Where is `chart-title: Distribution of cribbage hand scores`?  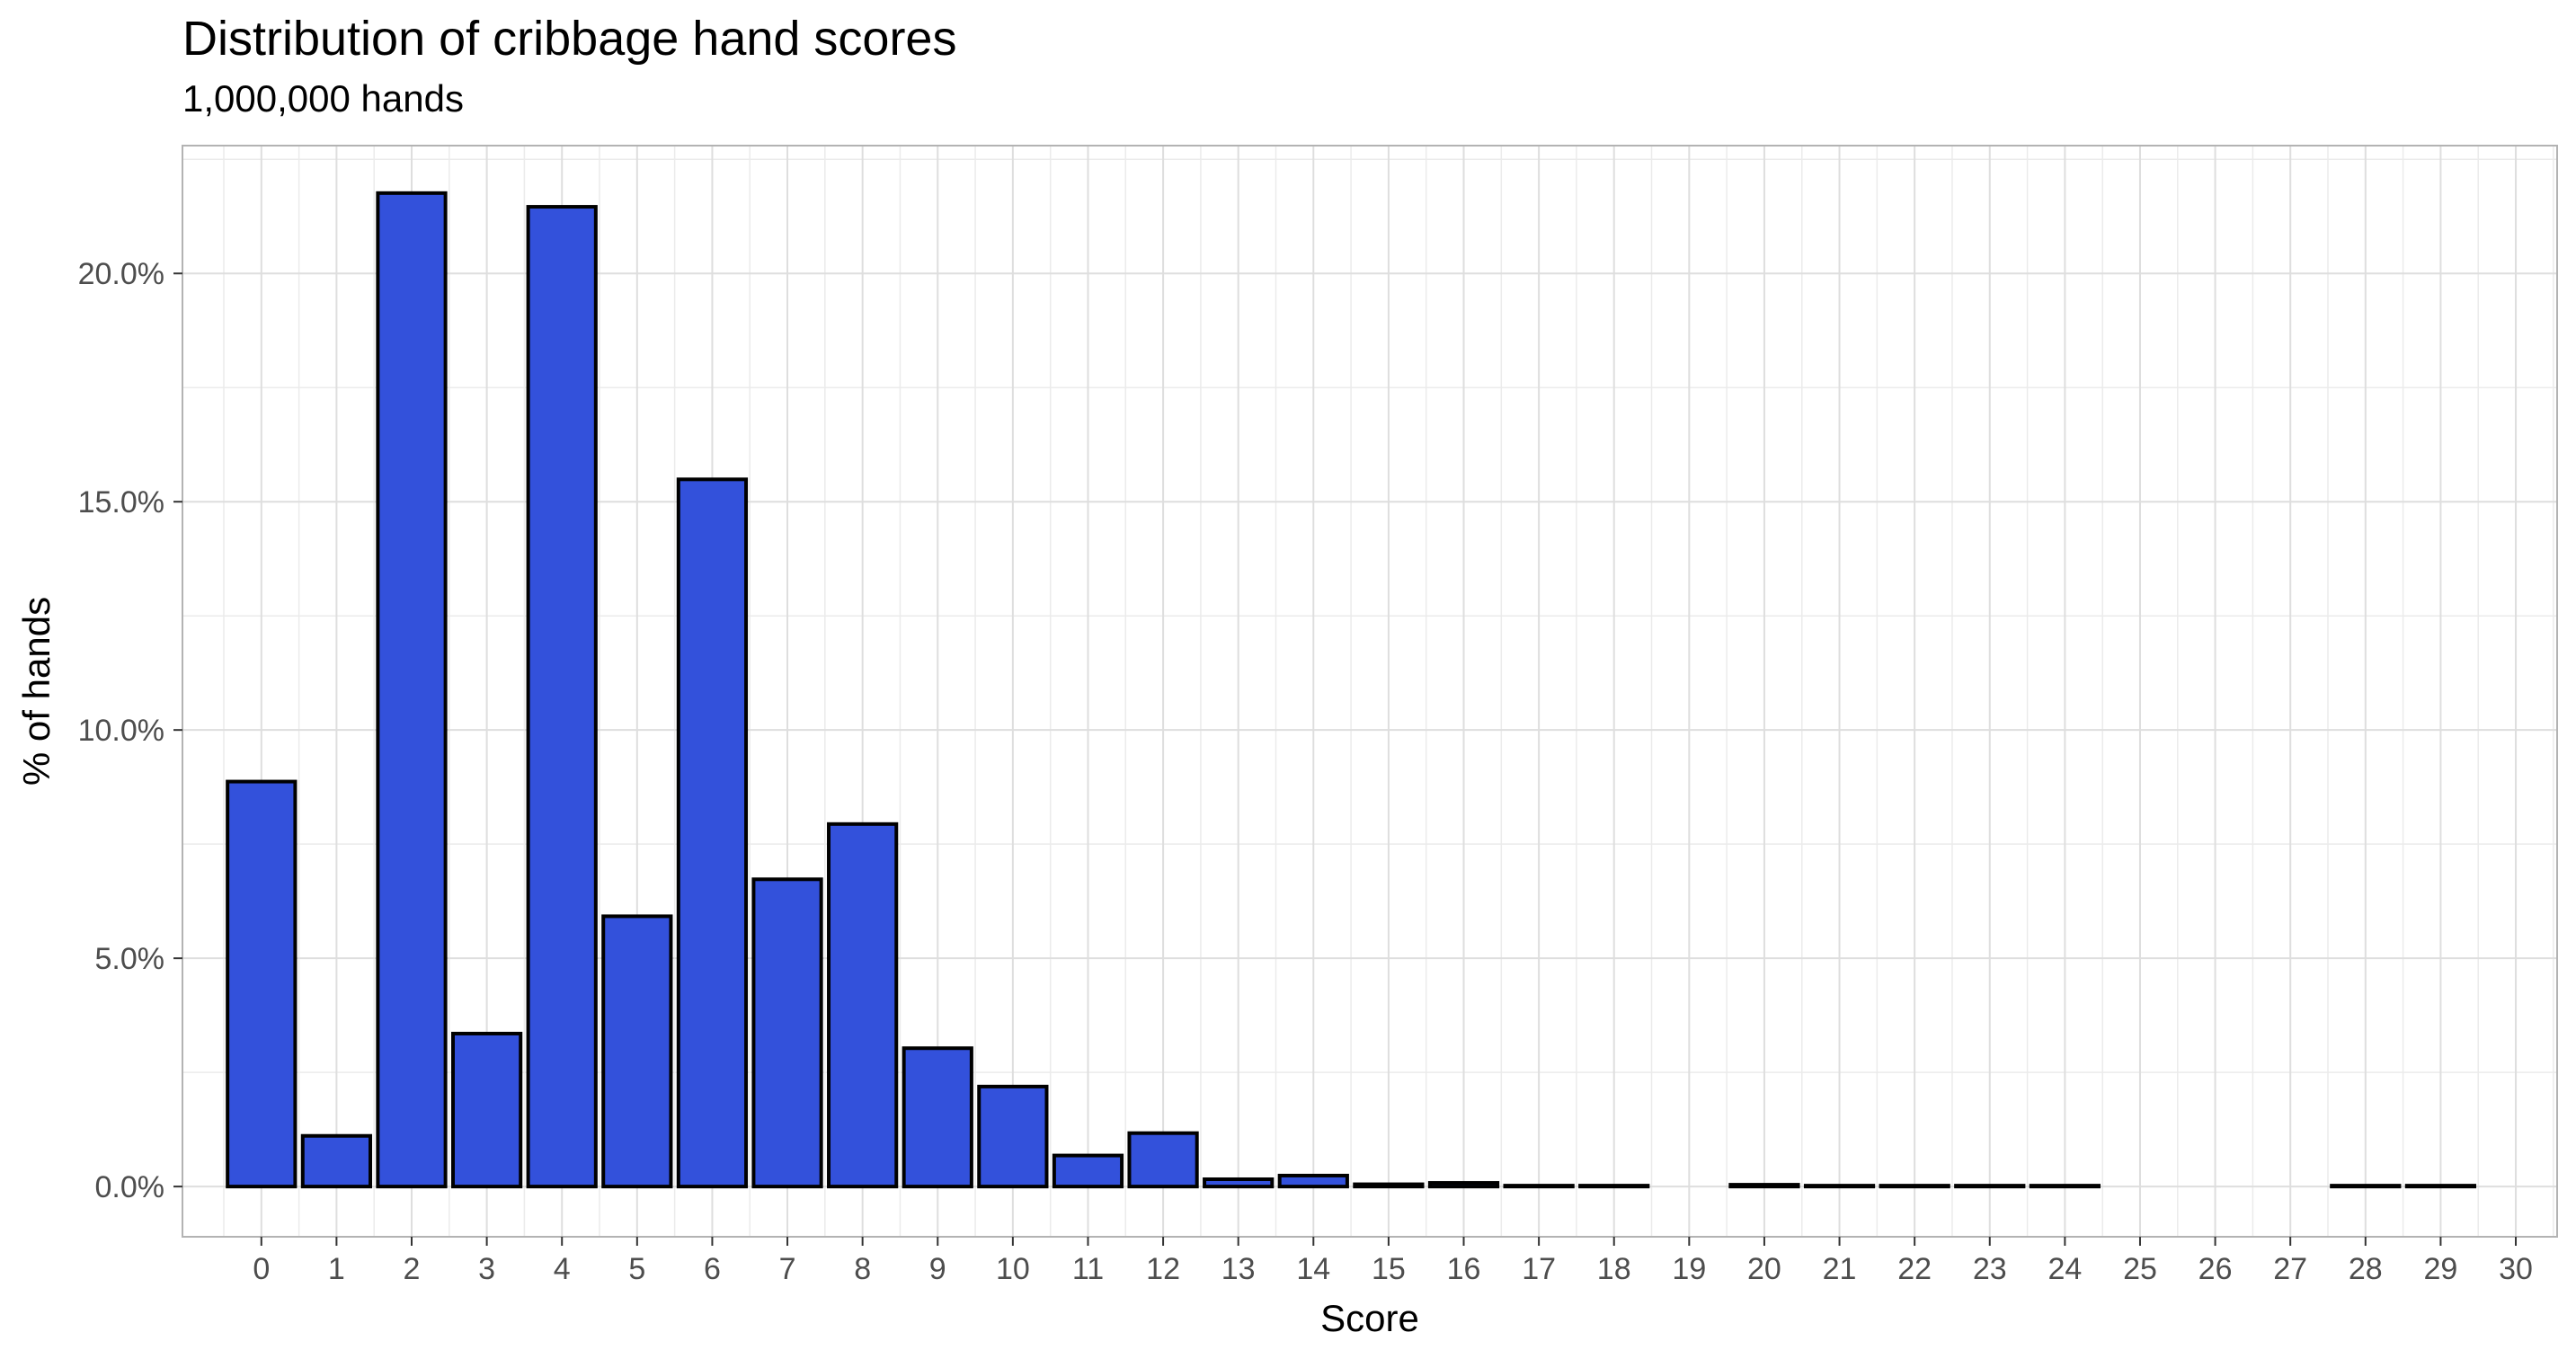
chart-title: Distribution of cribbage hand scores is located at coordinates (569, 39).